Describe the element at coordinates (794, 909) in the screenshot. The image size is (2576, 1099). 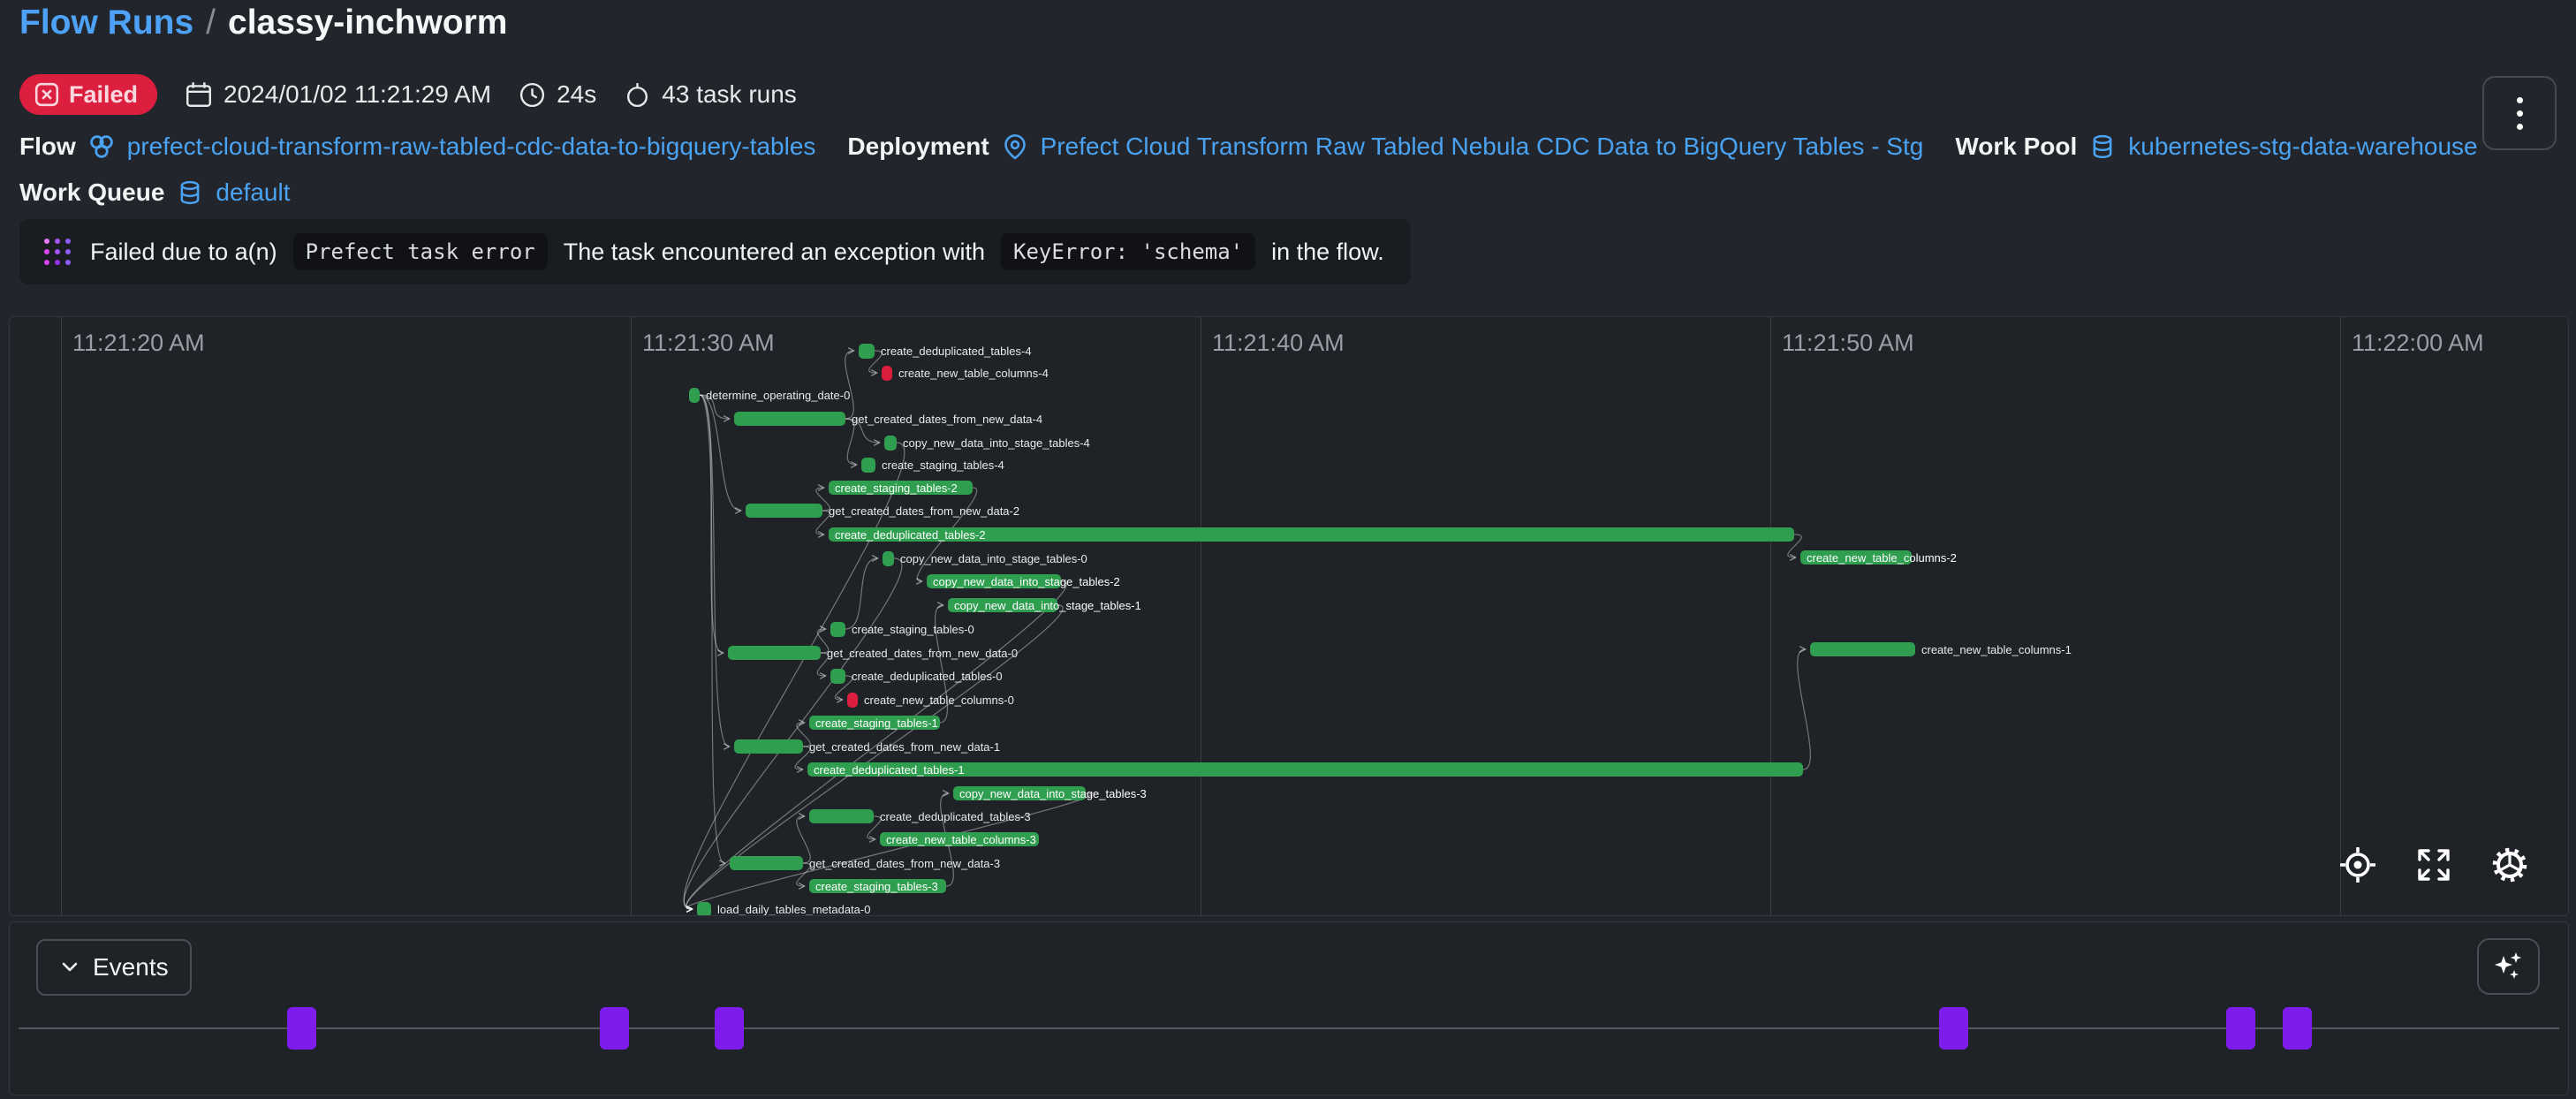
I see `task-label: load_daily_tables_metadata-0` at that location.